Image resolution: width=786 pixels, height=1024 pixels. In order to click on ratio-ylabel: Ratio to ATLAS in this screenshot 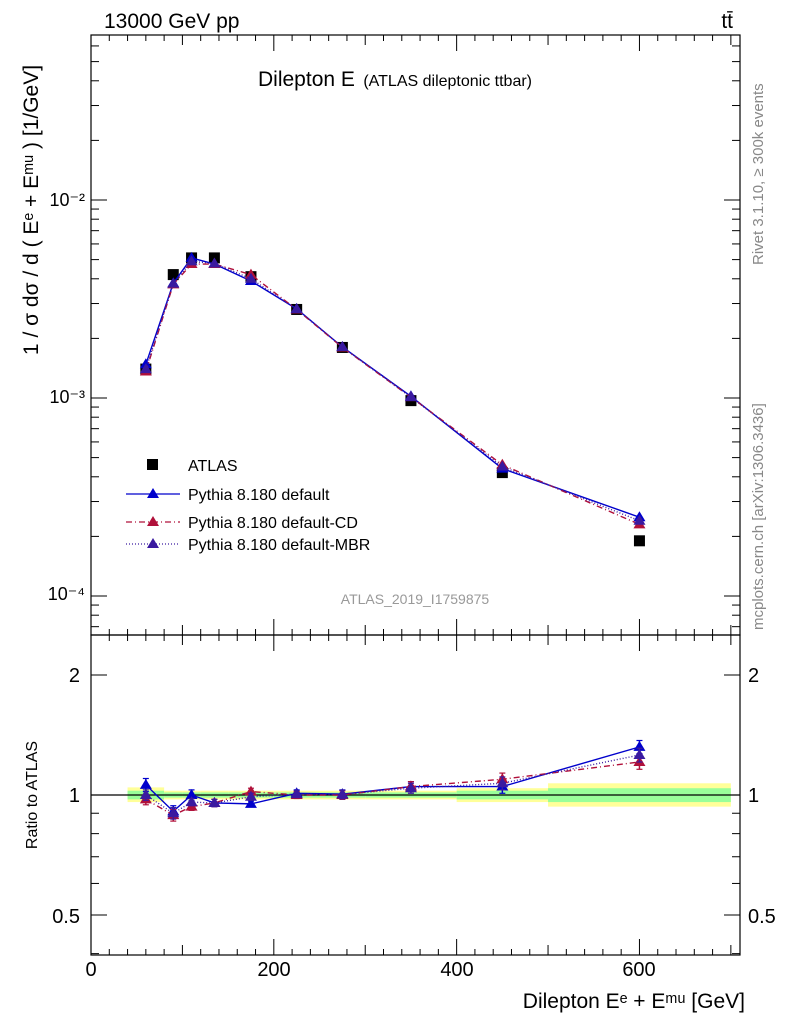, I will do `click(32, 795)`.